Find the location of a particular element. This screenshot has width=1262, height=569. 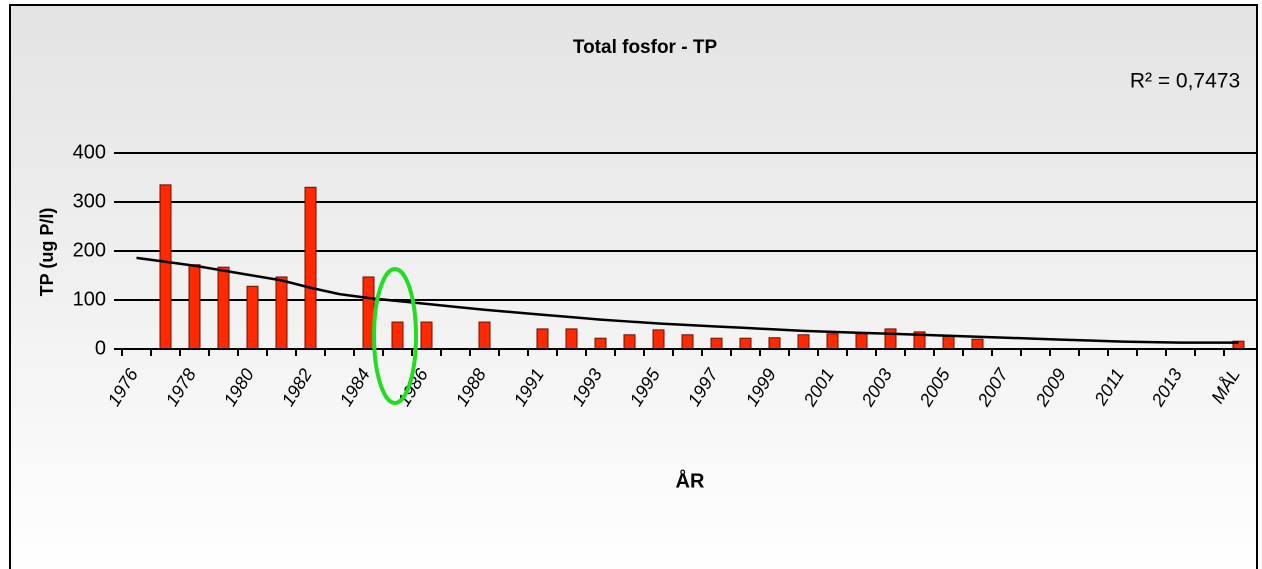

y-tick-label: 200 is located at coordinates (89, 250).